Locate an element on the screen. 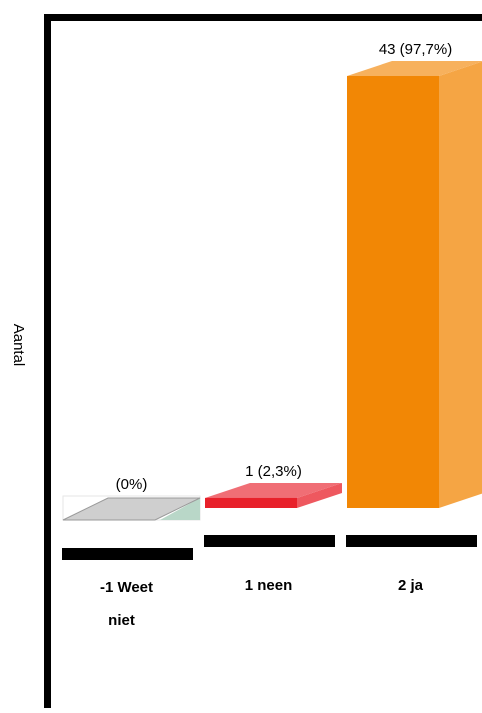 Image resolution: width=482 pixels, height=713 pixels. y-axis-label: Aantal is located at coordinates (18, 345).